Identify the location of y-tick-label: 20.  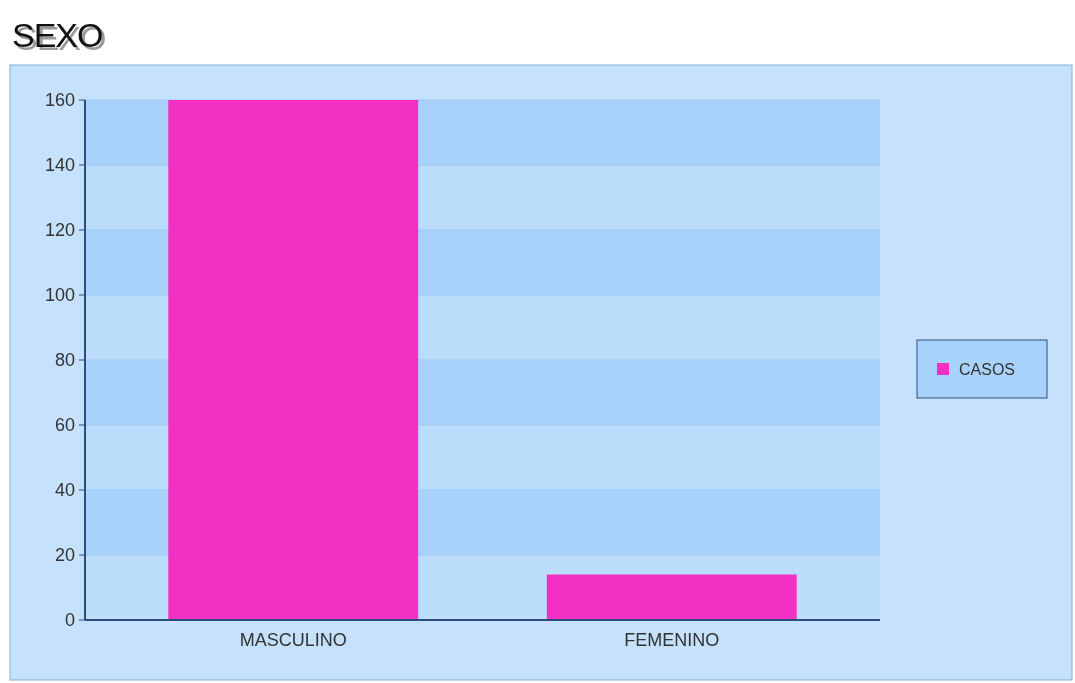
(64, 555).